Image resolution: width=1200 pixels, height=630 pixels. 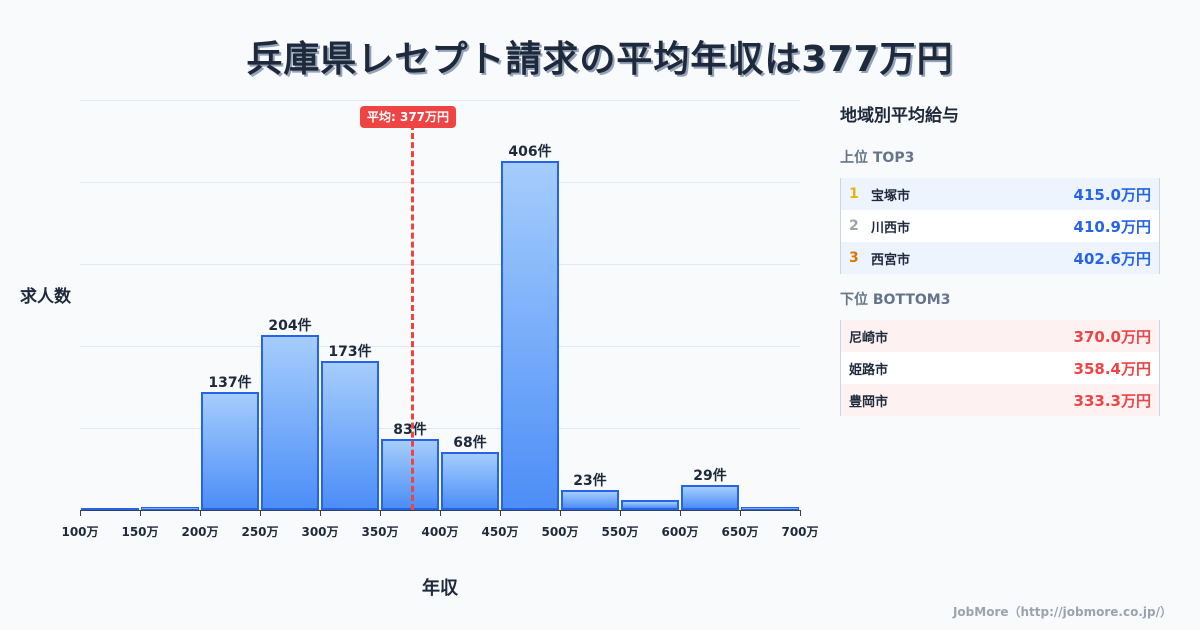 I want to click on x-tick-label: 100万, so click(x=80, y=532).